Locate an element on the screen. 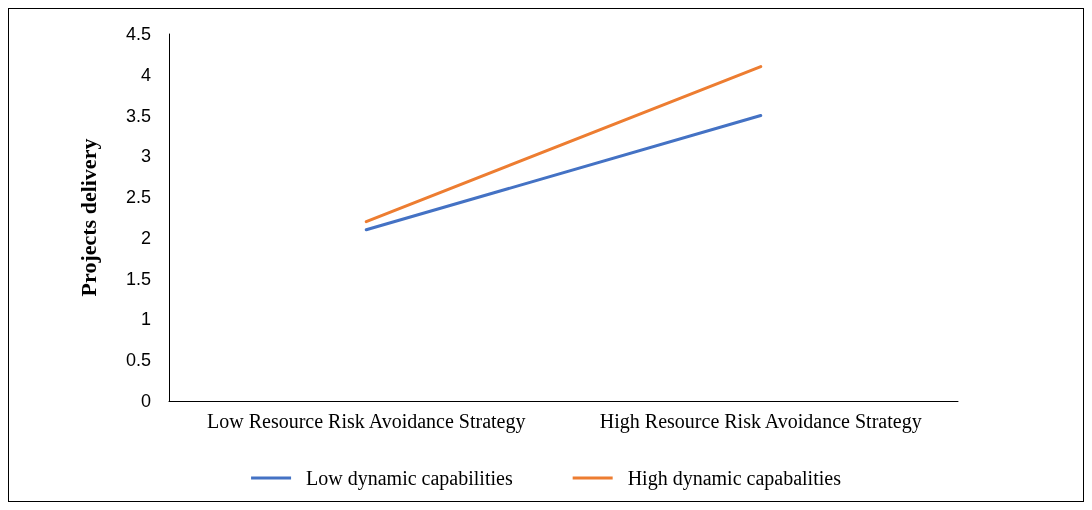  y-tick-label: 2.5 is located at coordinates (138, 197).